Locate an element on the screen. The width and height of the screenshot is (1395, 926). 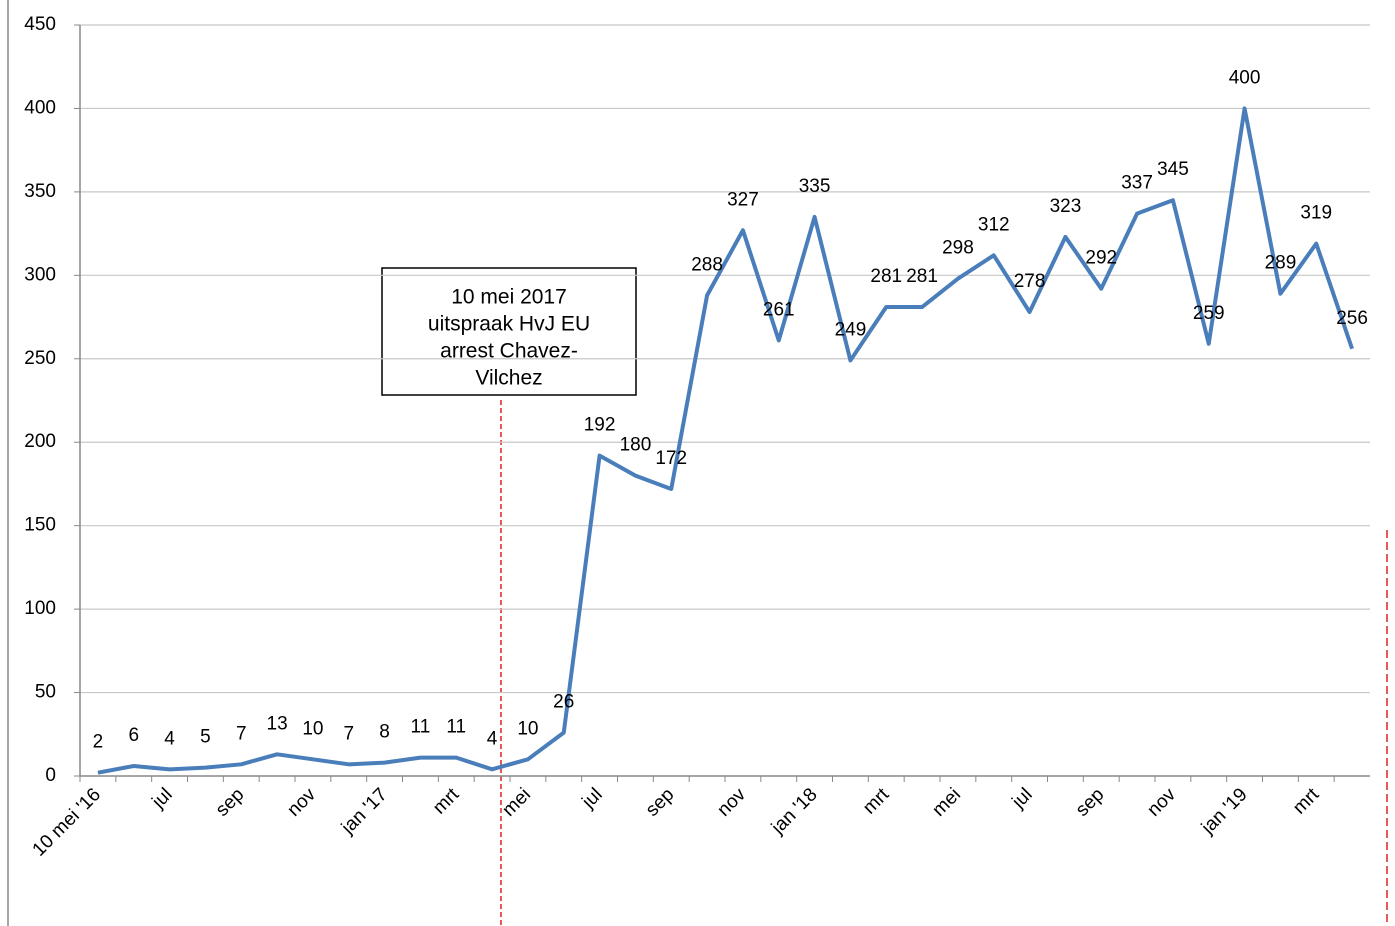
y-tick-label: 400 is located at coordinates (40, 107).